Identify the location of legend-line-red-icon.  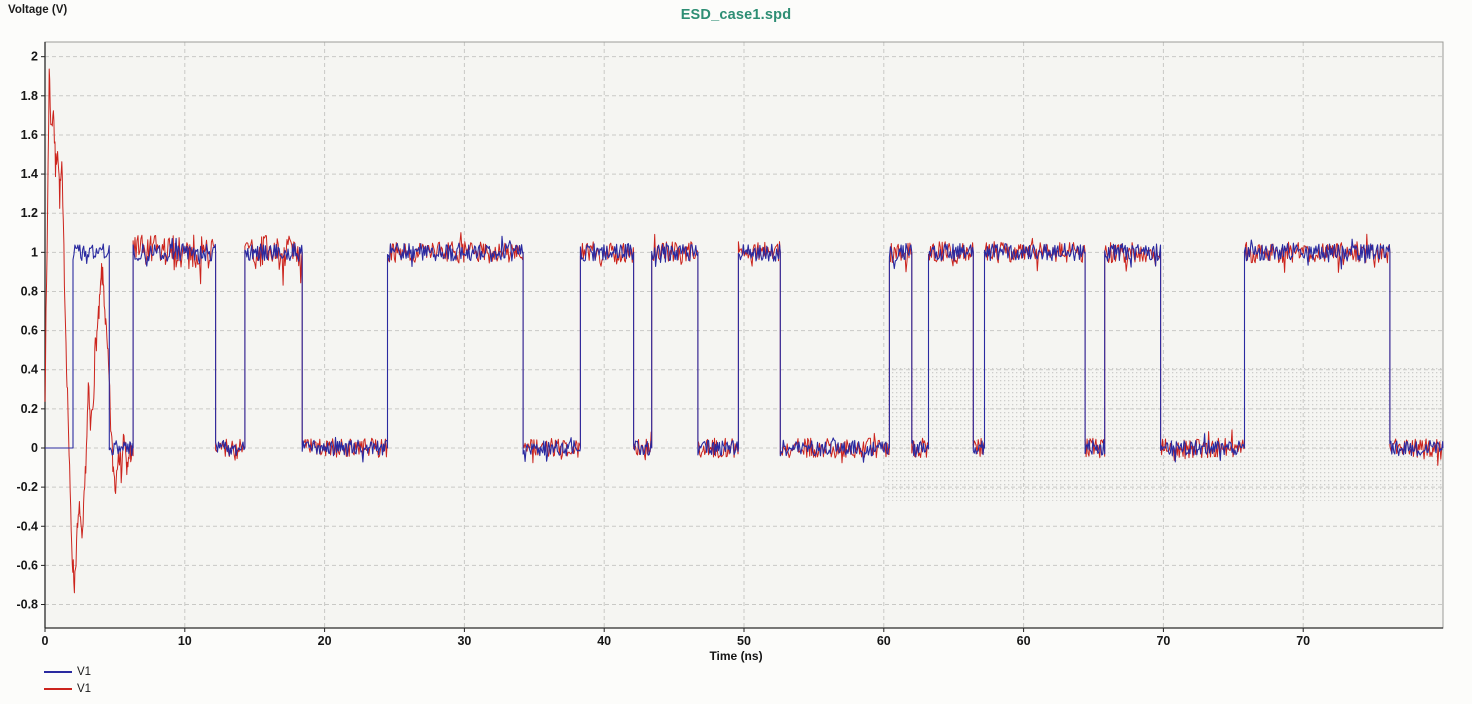
(58, 688).